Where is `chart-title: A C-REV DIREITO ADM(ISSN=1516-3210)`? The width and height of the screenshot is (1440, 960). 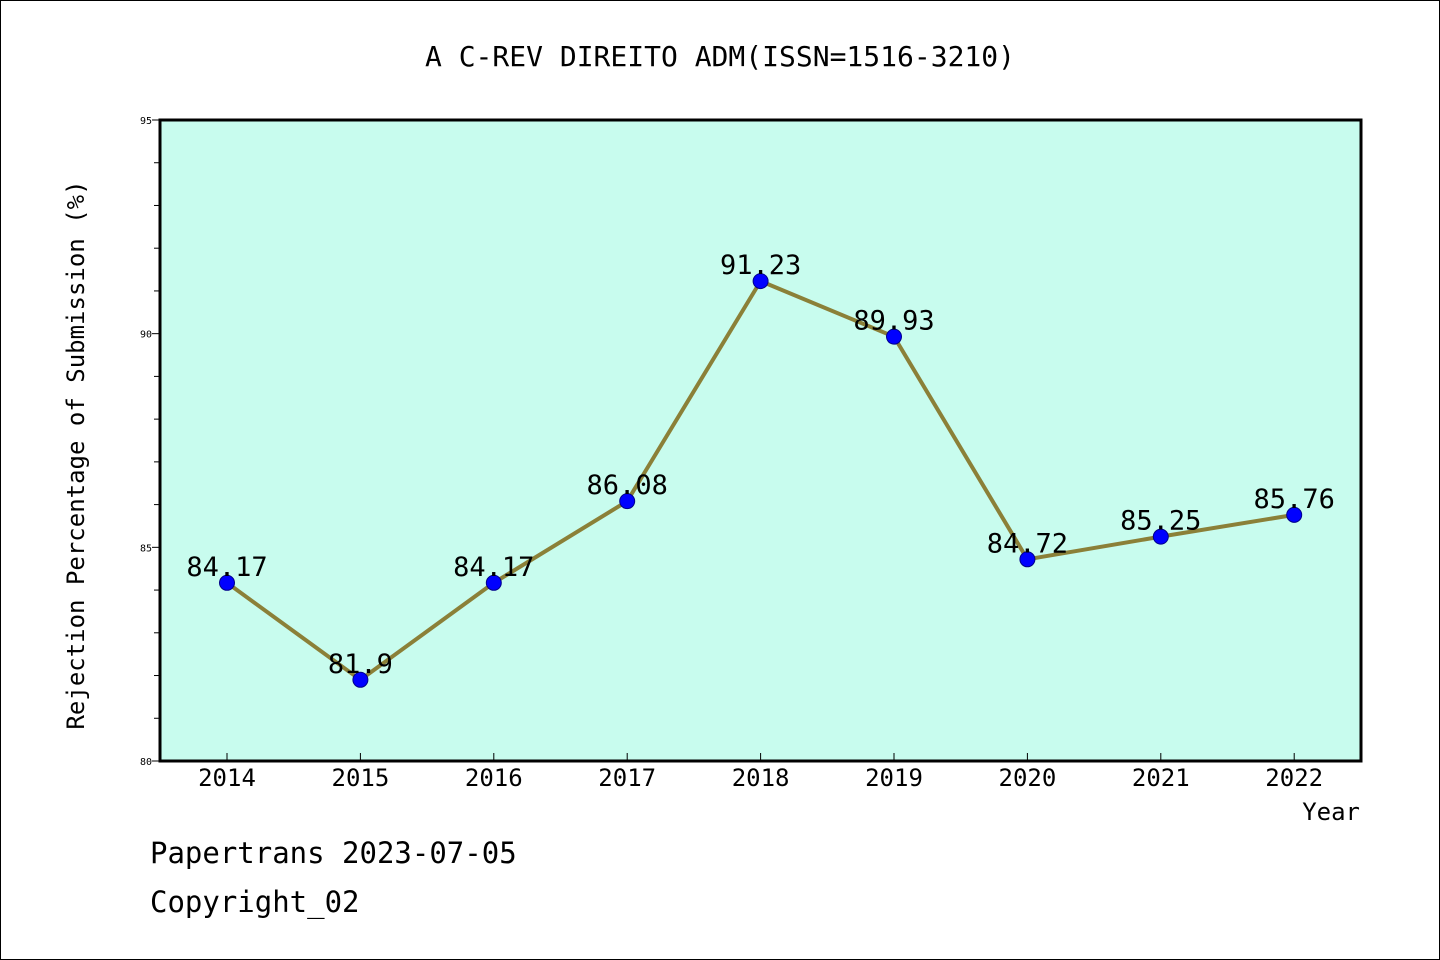
chart-title: A C-REV DIREITO ADM(ISSN=1516-3210) is located at coordinates (720, 56).